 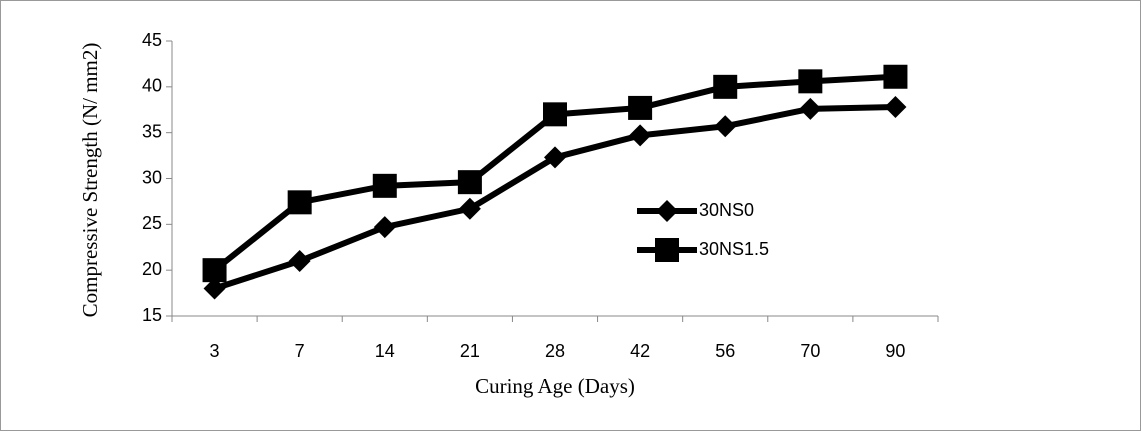 What do you see at coordinates (640, 351) in the screenshot?
I see `x-tick-label: 42` at bounding box center [640, 351].